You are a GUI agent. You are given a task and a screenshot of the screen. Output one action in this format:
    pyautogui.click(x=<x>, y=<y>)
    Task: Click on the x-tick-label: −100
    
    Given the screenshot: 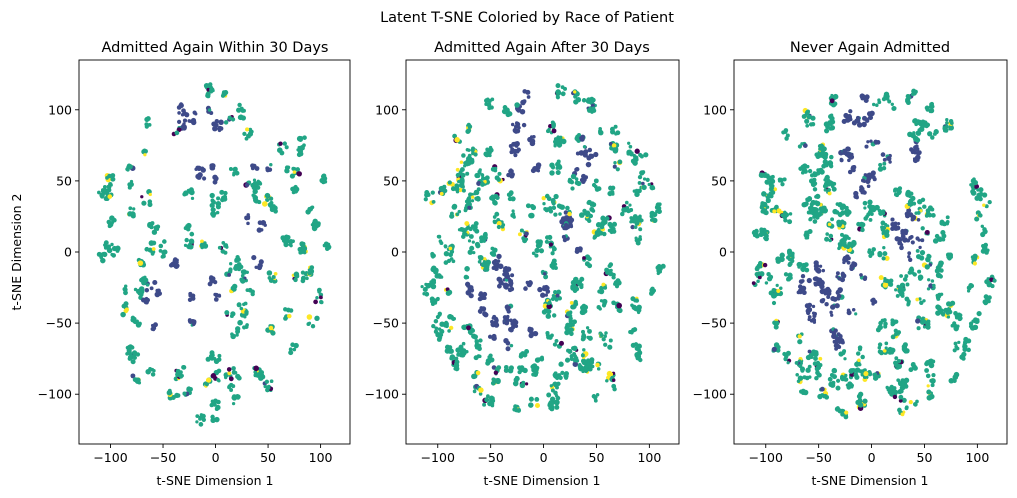 What is the action you would take?
    pyautogui.click(x=438, y=457)
    